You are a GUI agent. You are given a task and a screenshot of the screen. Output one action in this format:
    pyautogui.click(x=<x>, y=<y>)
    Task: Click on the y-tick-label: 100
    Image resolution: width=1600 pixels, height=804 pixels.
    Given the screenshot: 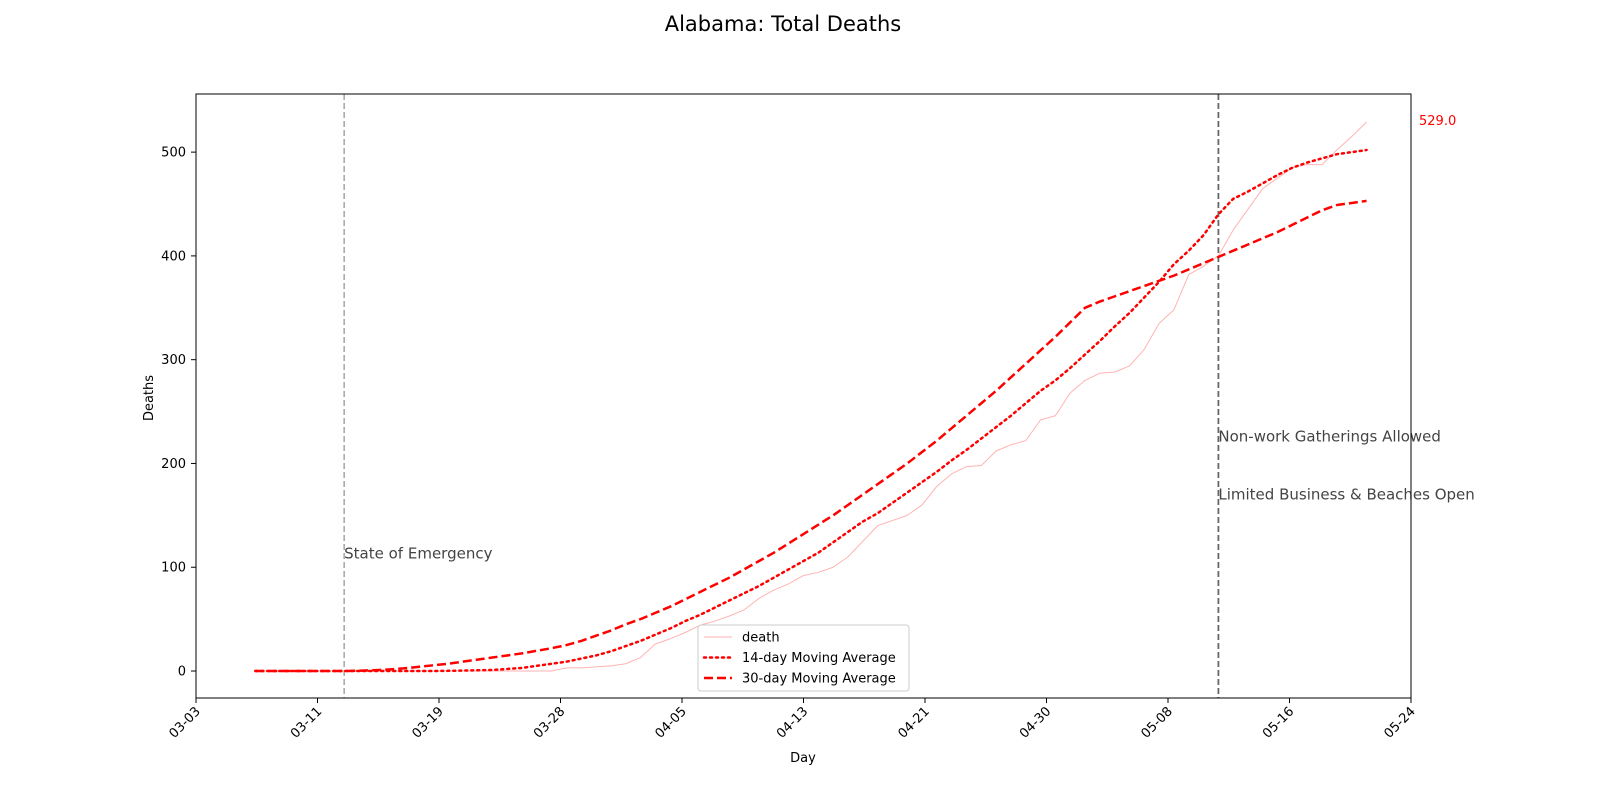 What is the action you would take?
    pyautogui.click(x=173, y=568)
    